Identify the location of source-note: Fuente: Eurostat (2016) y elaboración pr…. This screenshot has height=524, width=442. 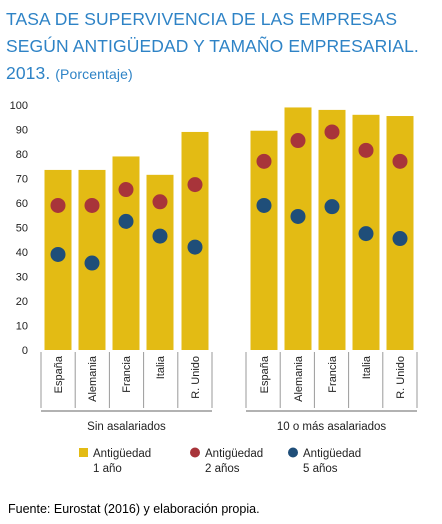
(134, 509).